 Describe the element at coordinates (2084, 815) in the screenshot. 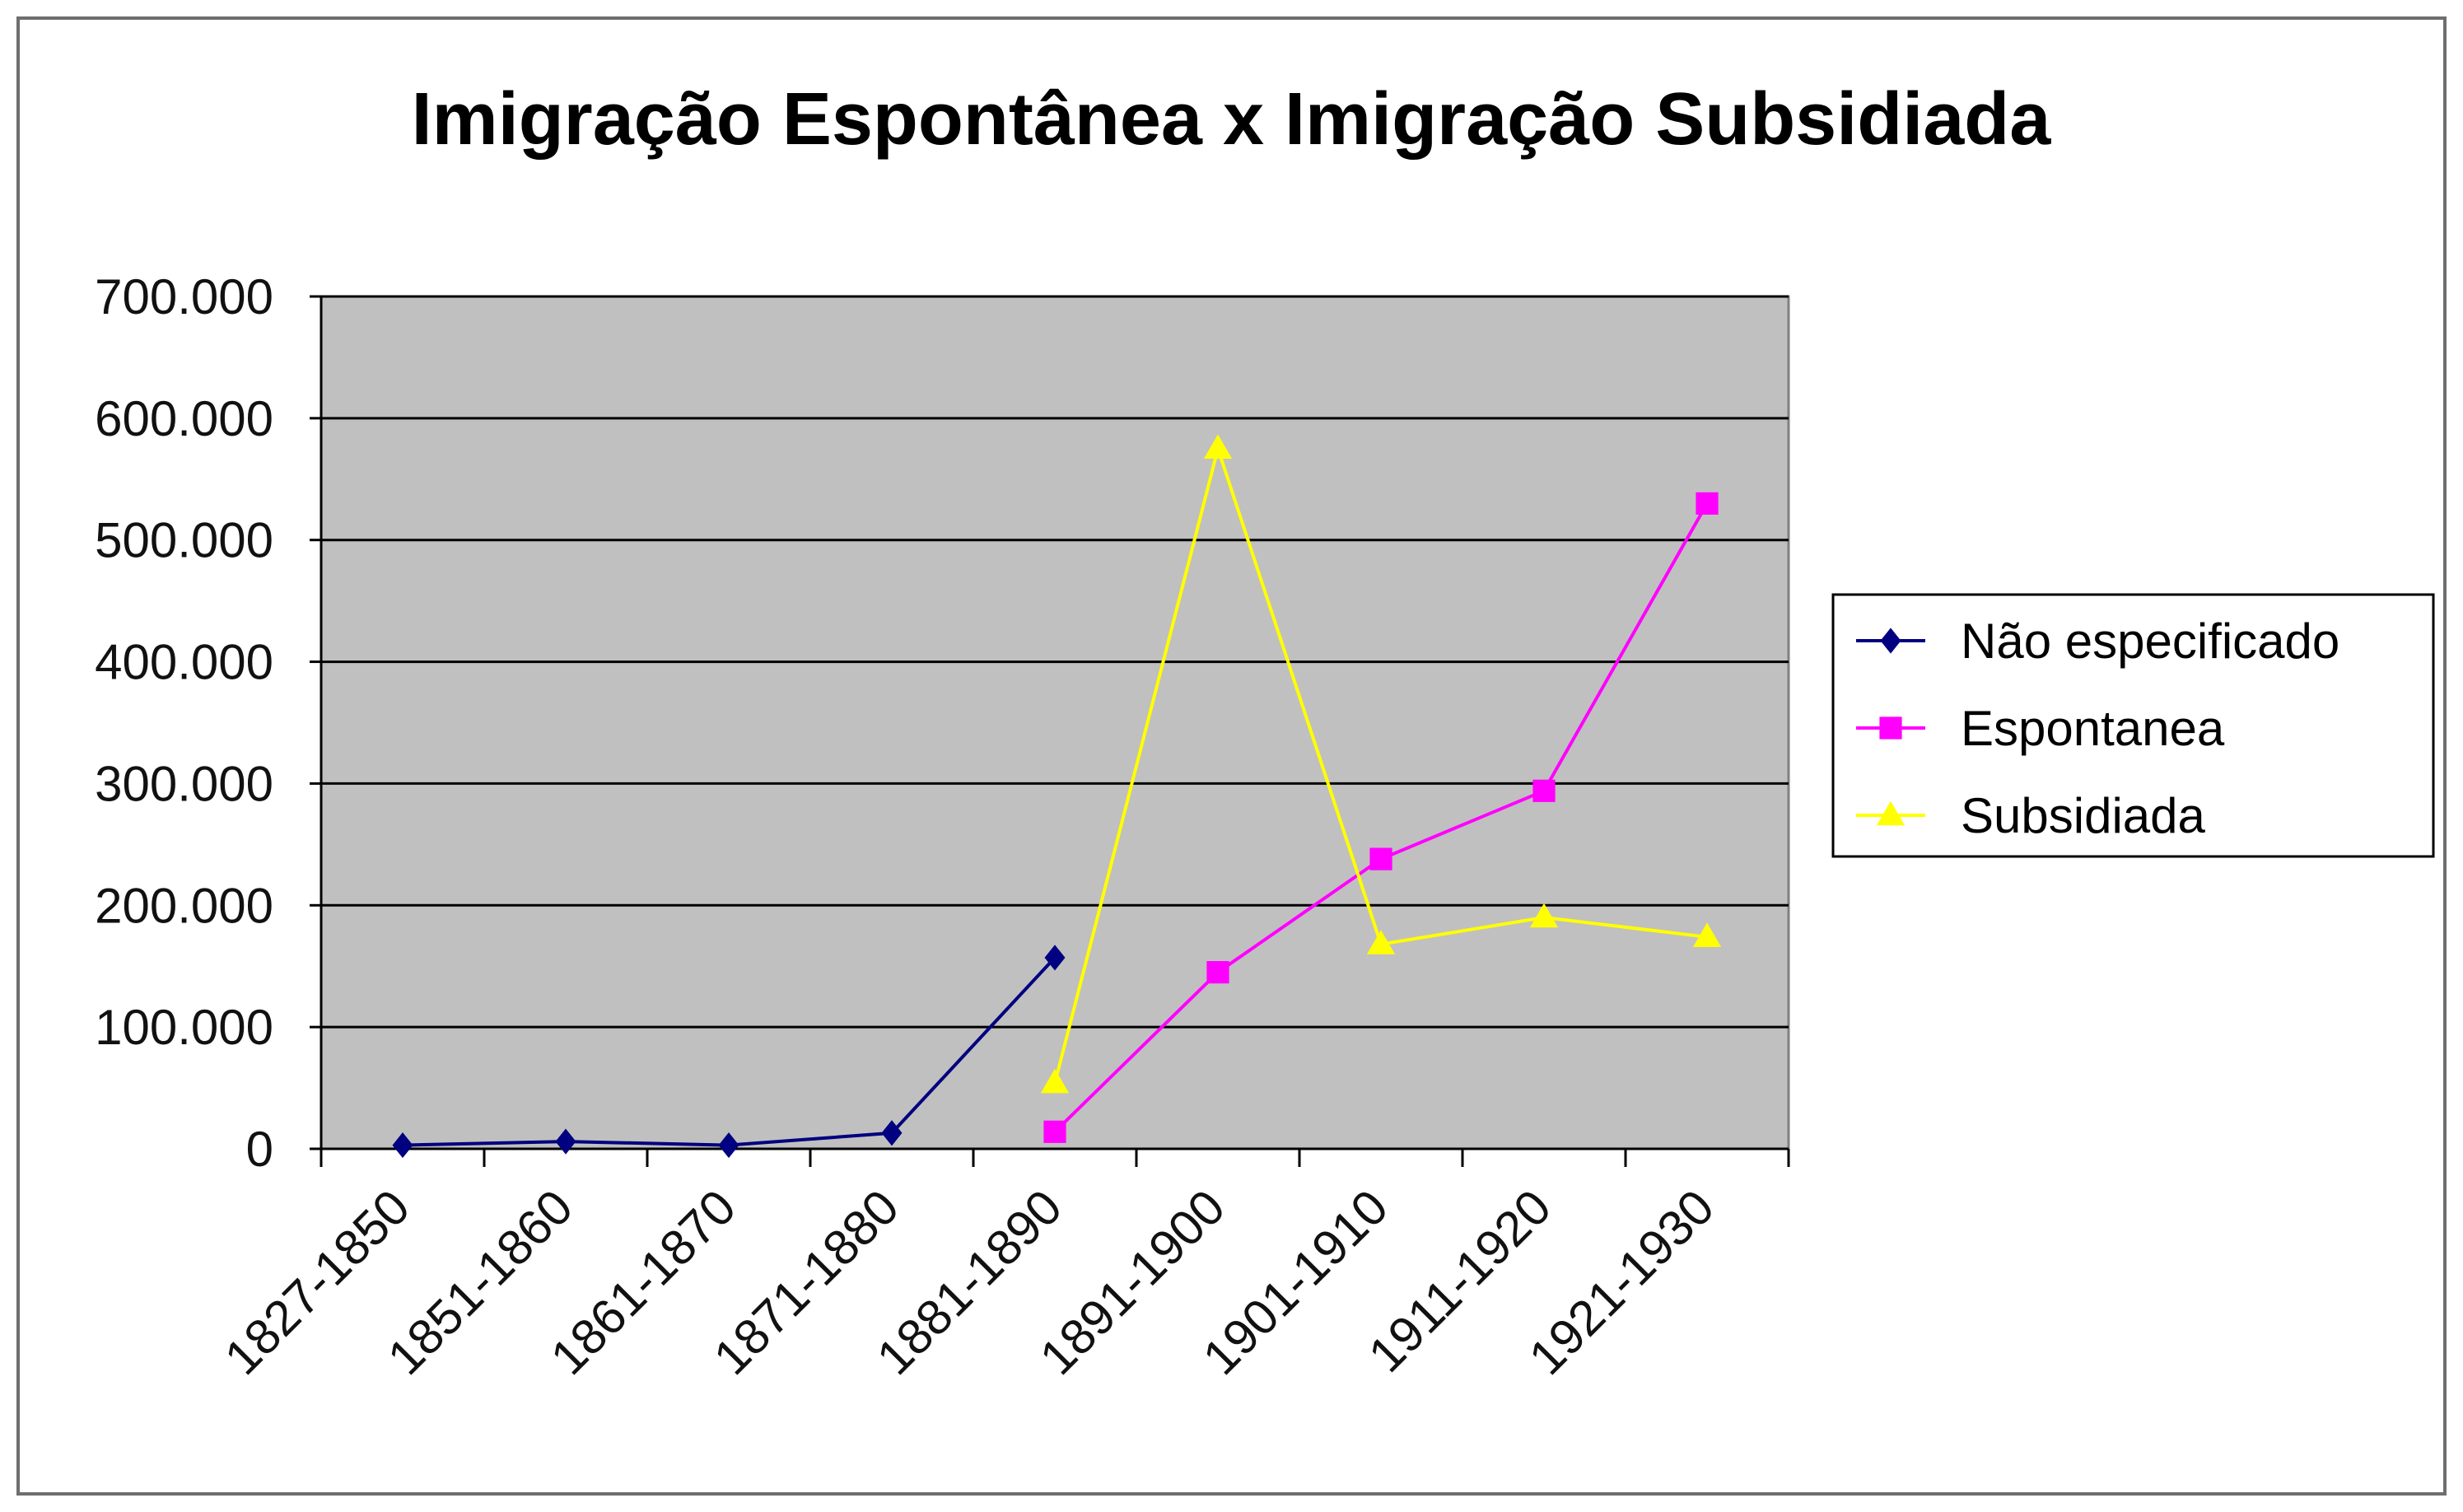

I see `legend-label-subsidiada: Subsidiada` at that location.